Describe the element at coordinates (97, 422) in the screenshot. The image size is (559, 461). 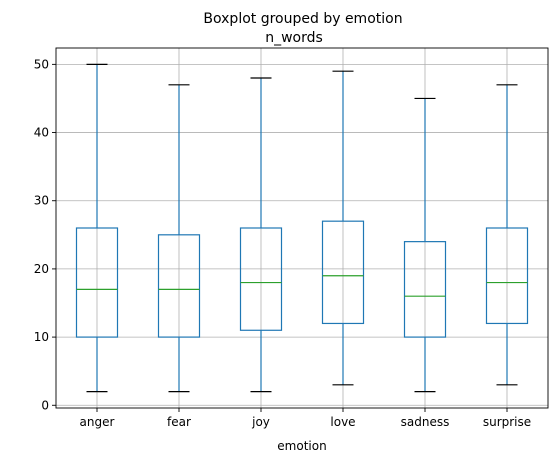
I see `x-tick-label: anger` at that location.